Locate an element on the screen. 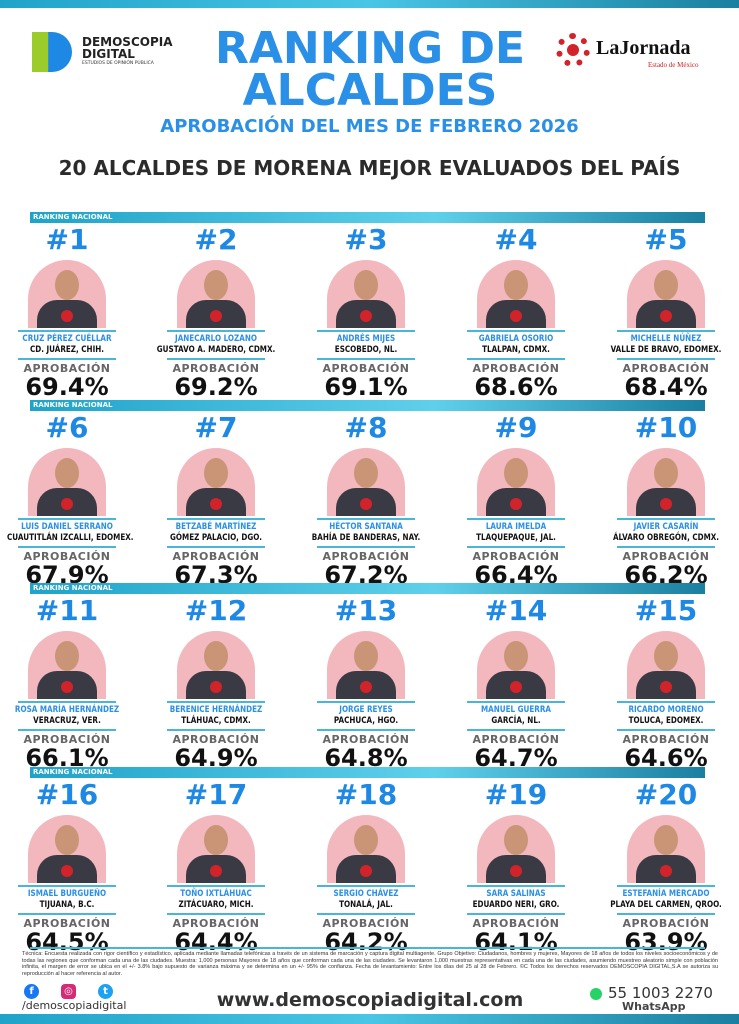 The height and width of the screenshot is (1024, 739). rank-number: #16 is located at coordinates (67, 794).